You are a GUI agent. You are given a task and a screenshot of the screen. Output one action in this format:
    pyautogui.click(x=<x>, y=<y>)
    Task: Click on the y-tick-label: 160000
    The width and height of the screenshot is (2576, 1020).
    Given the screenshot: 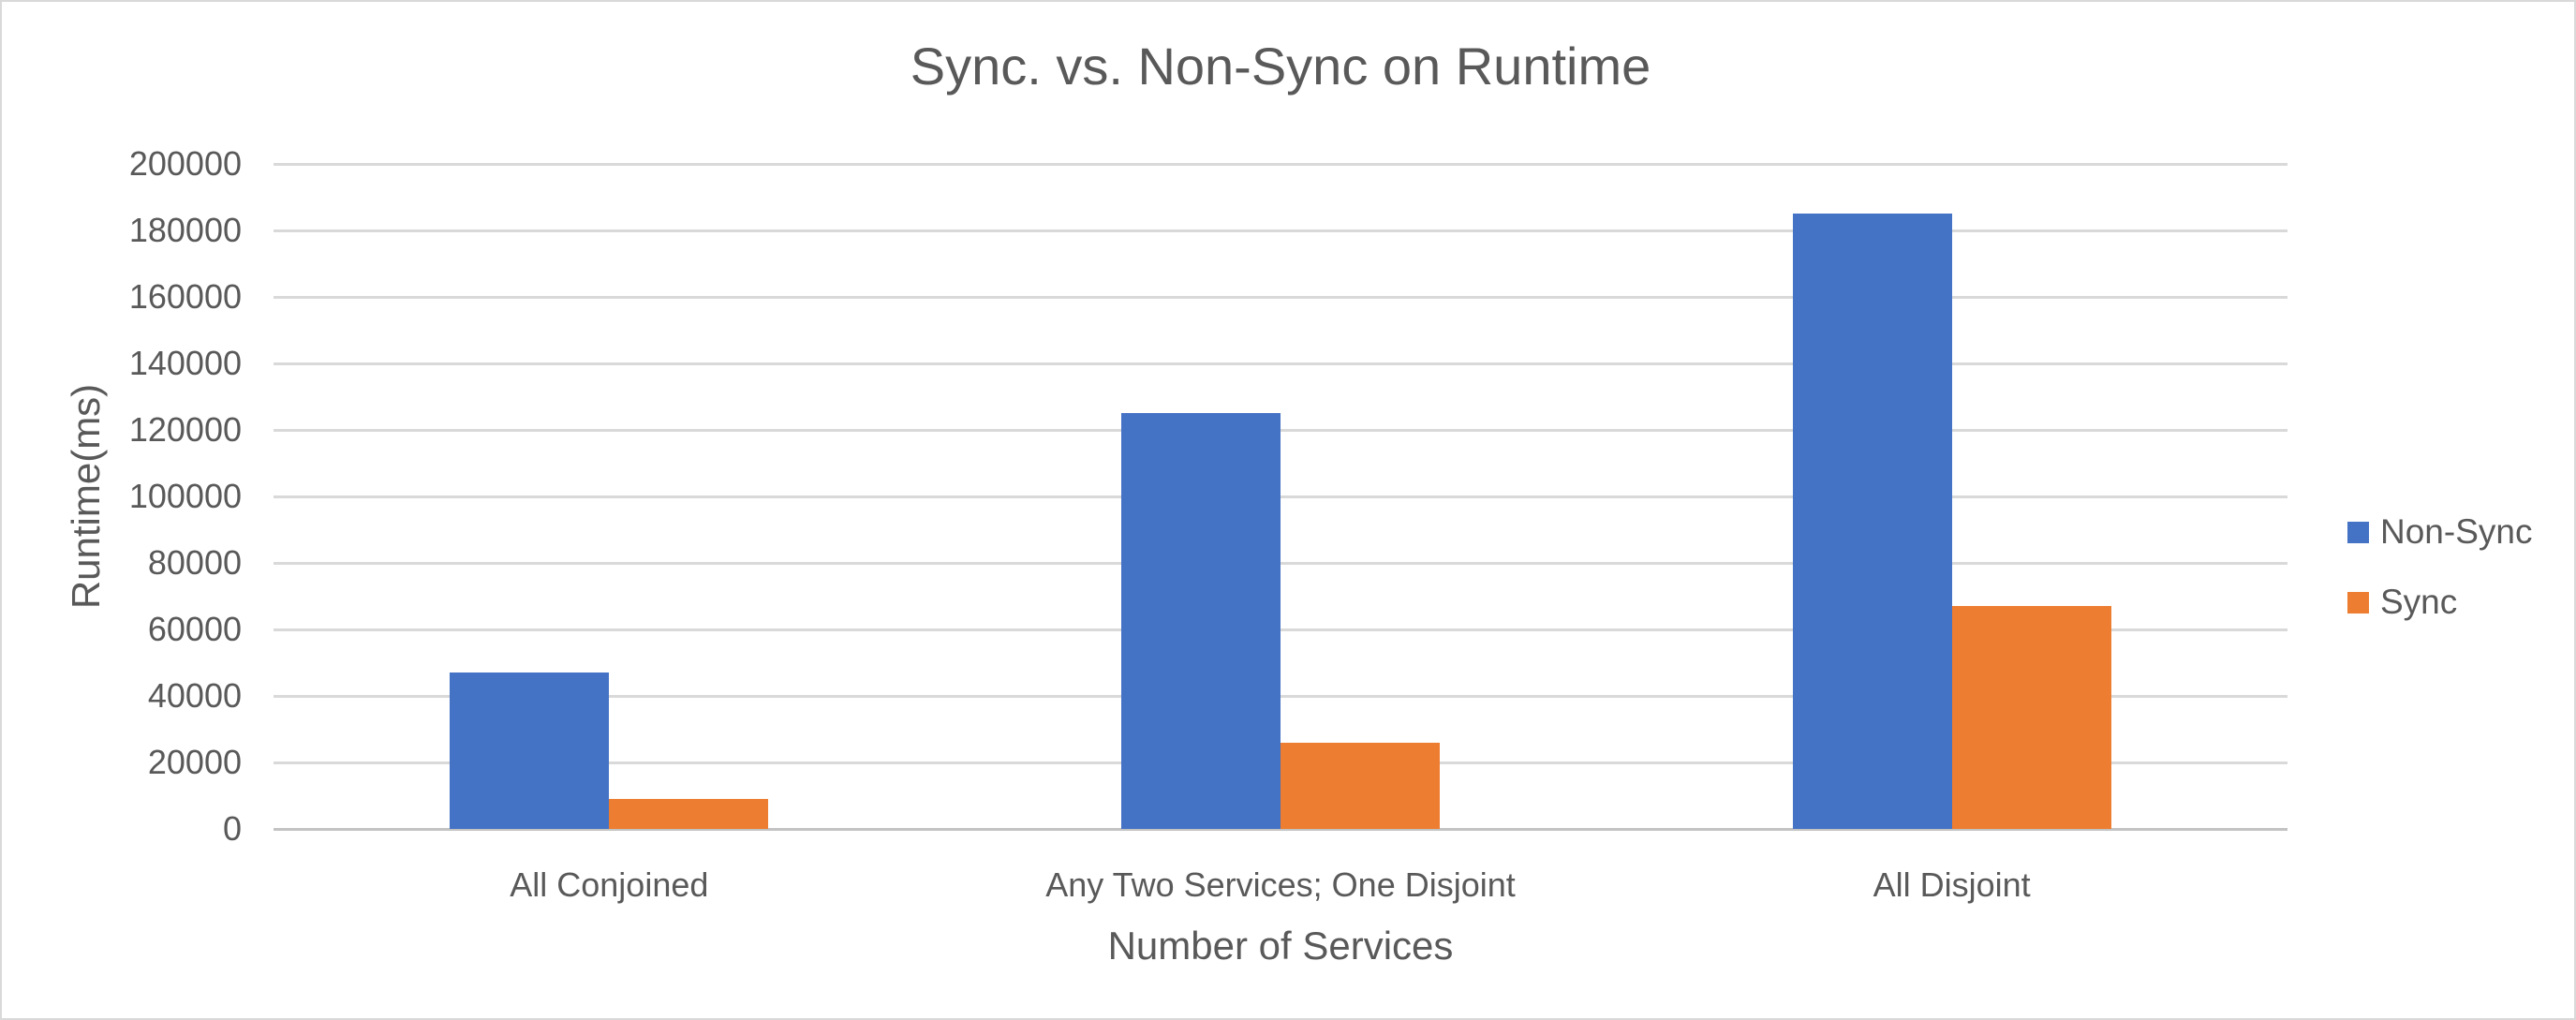 What is the action you would take?
    pyautogui.click(x=185, y=296)
    